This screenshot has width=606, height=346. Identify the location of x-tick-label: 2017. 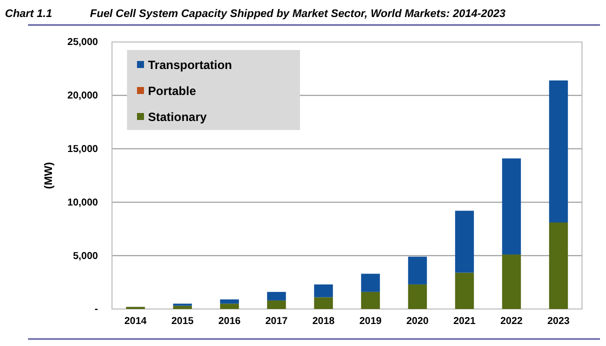
(276, 322).